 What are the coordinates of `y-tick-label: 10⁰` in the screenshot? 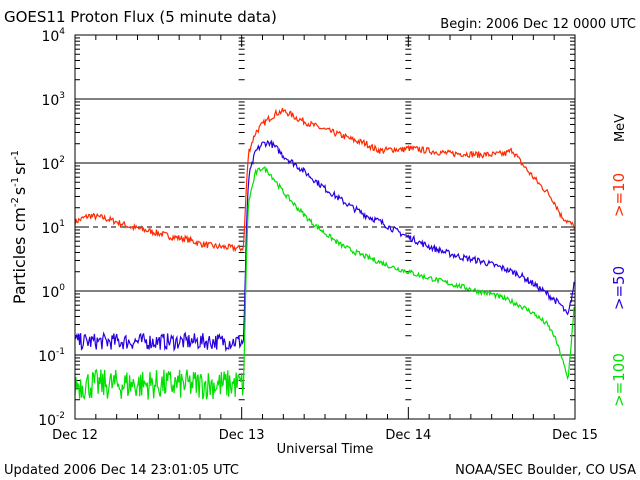 It's located at (53, 292).